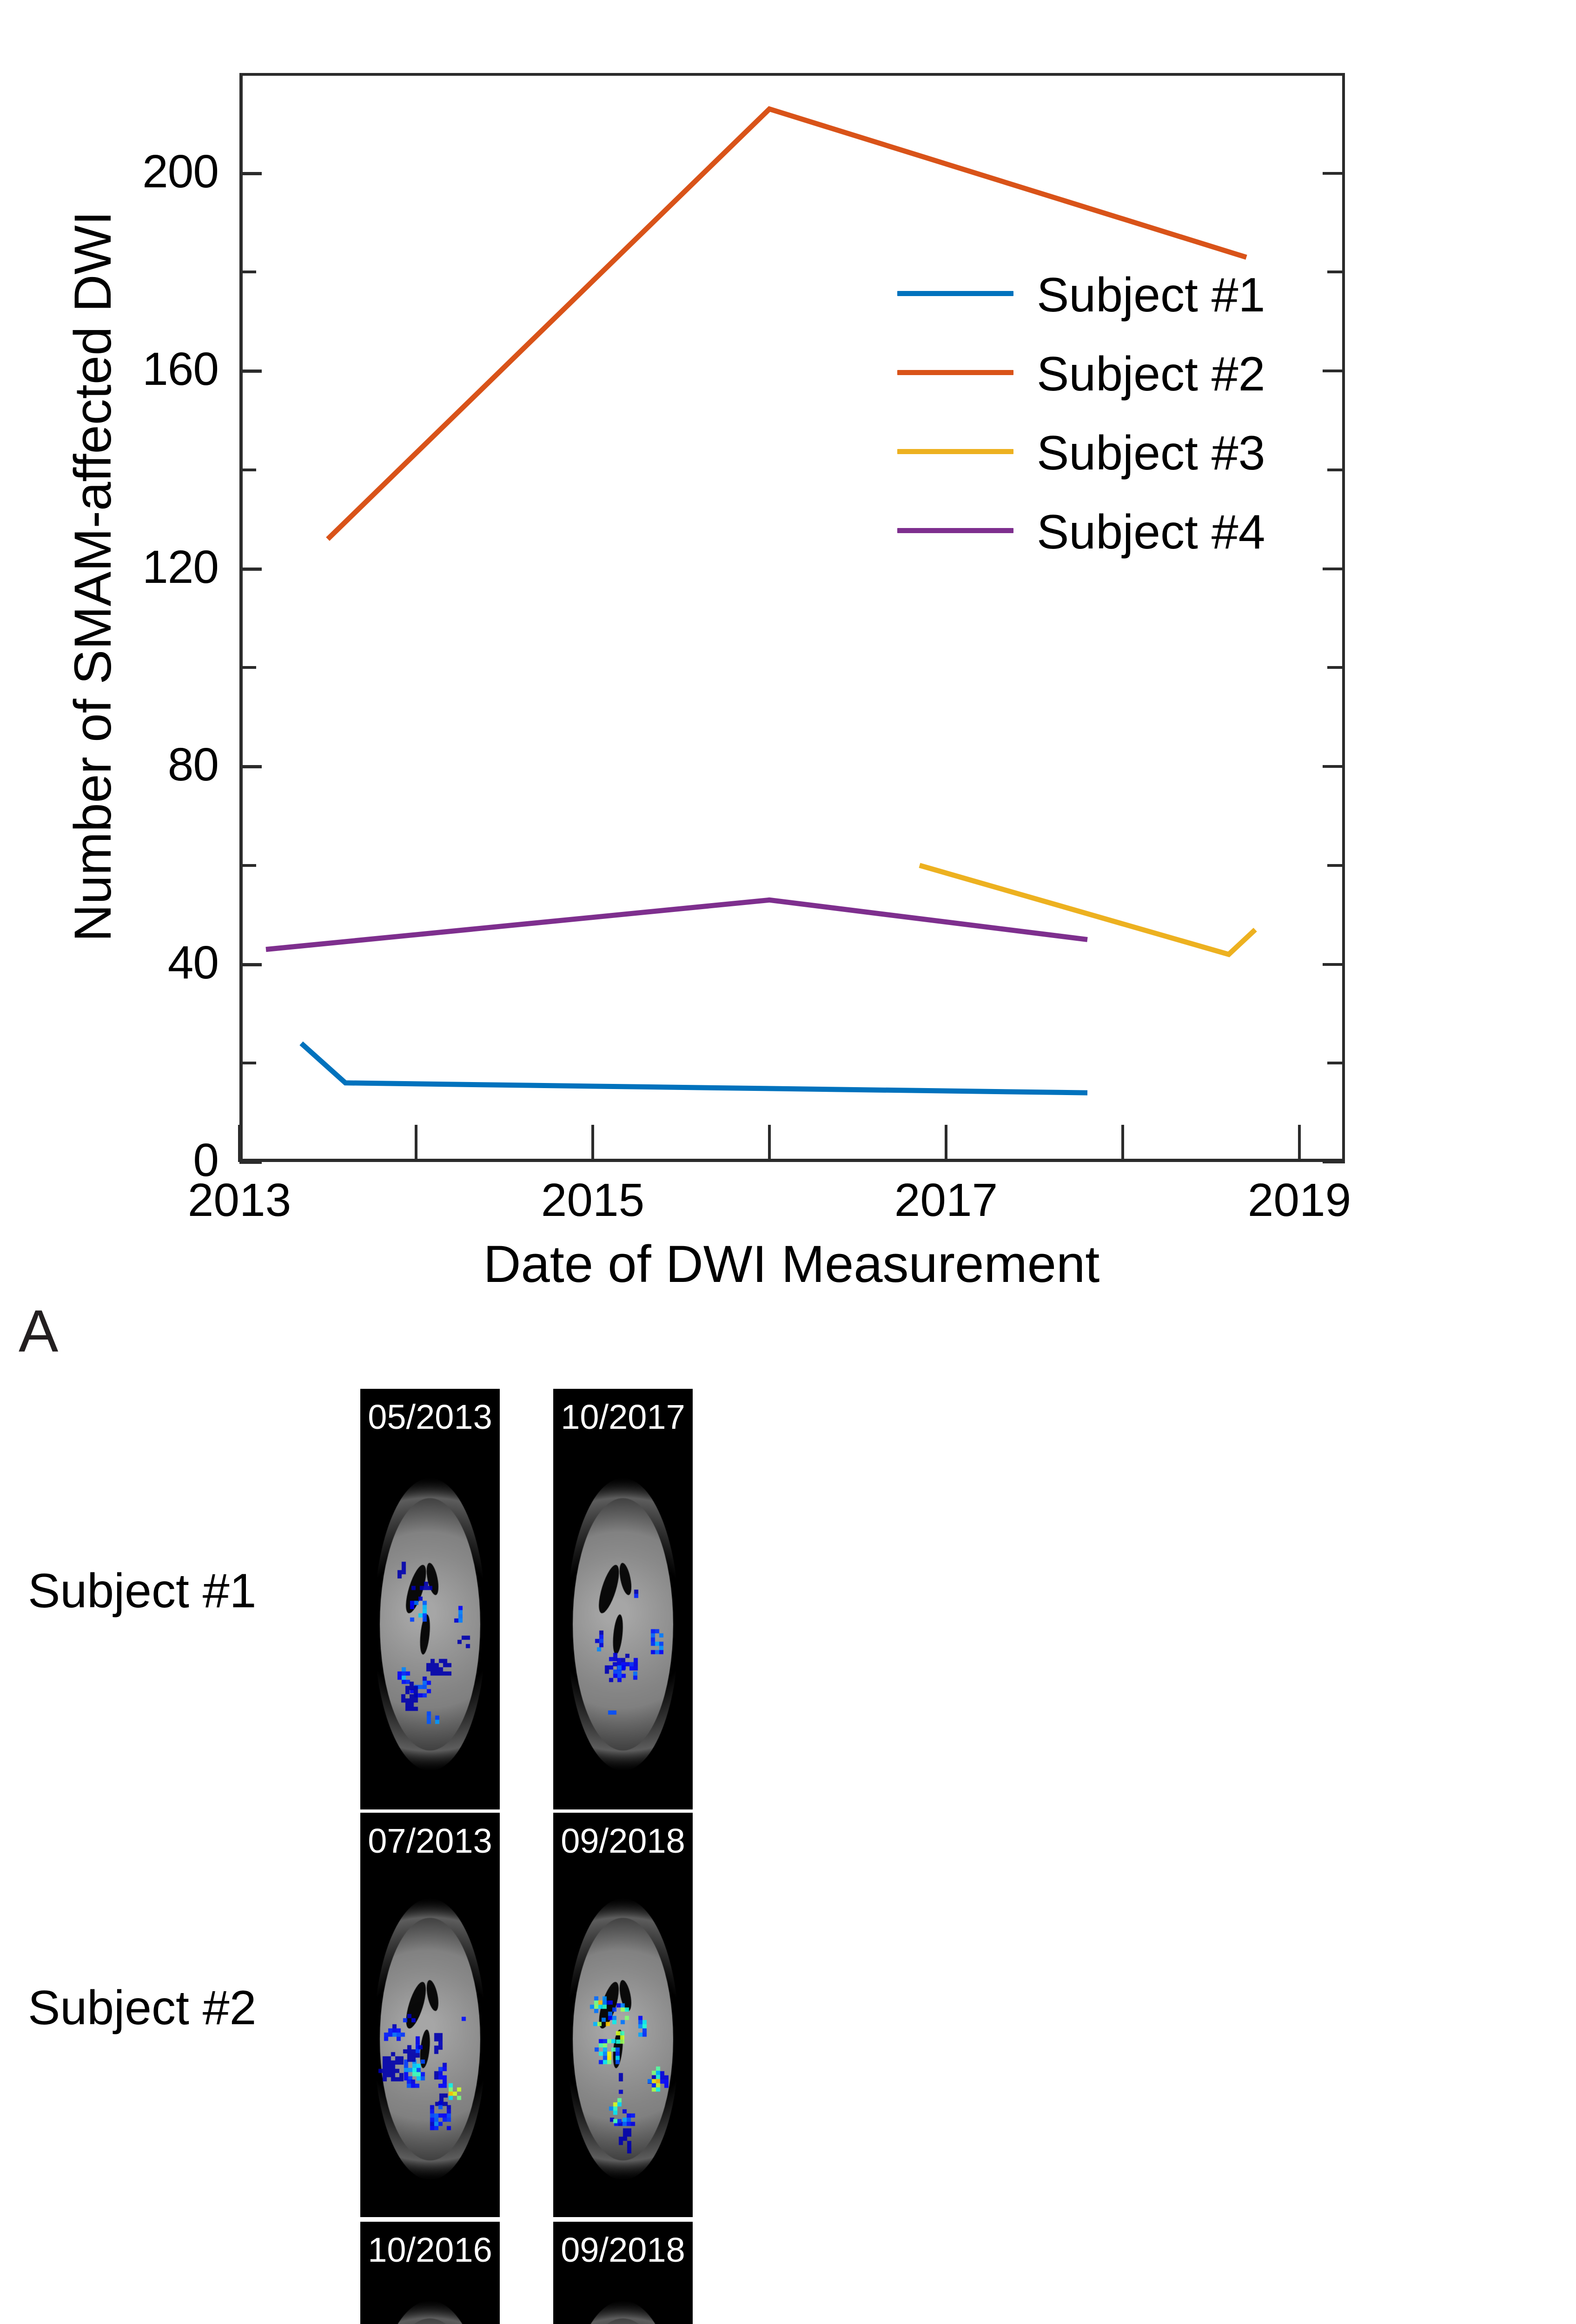 Image resolution: width=1576 pixels, height=2324 pixels. I want to click on y-tick-label: 80, so click(193, 765).